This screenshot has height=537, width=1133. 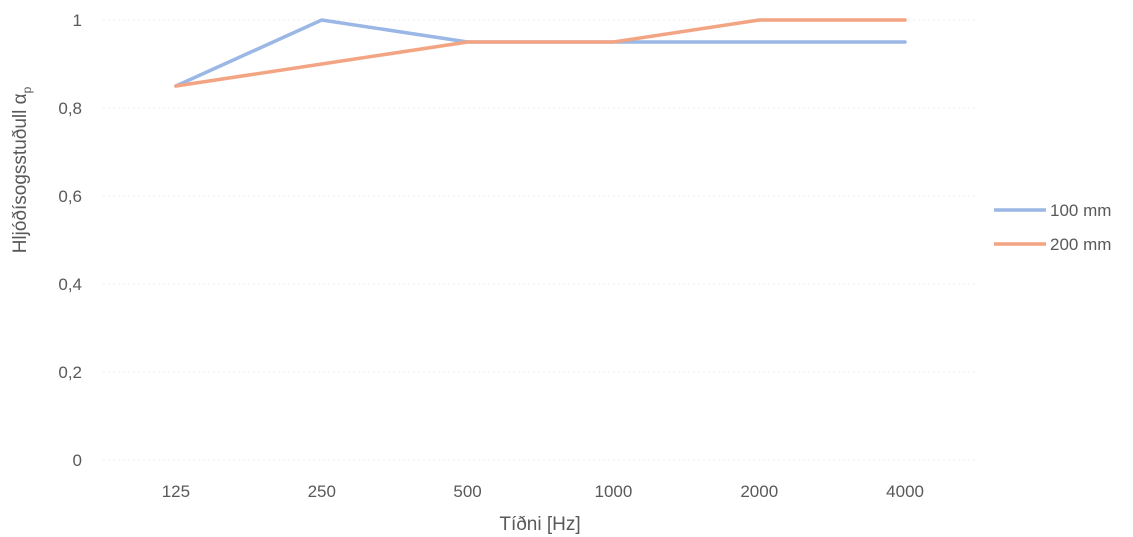 What do you see at coordinates (70, 240) in the screenshot?
I see `y-axis-ticks: 0 0,2 0,4 0,6 0,8 1` at bounding box center [70, 240].